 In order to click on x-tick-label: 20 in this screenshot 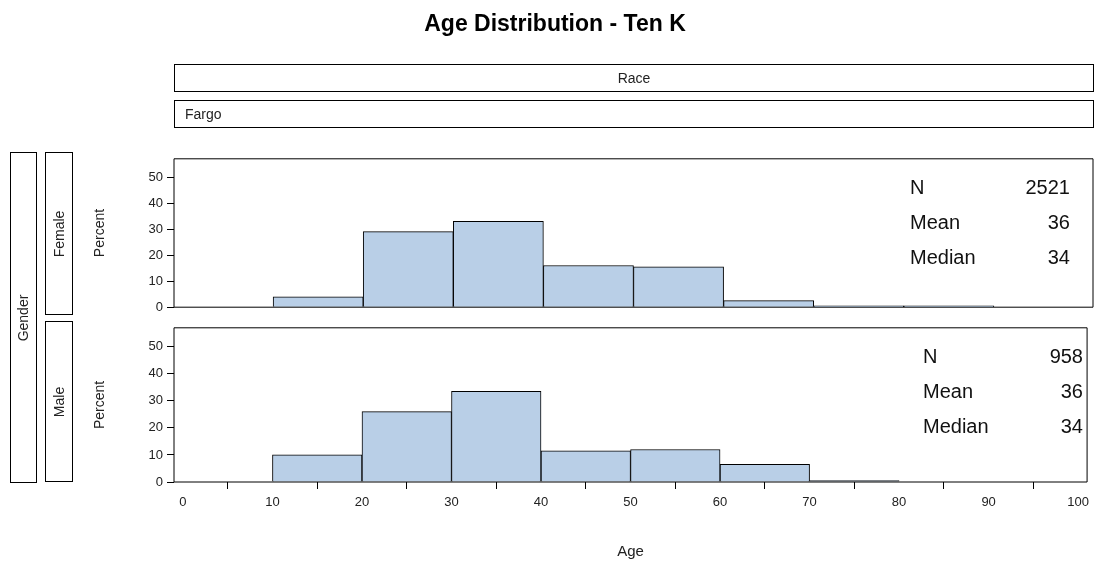, I will do `click(362, 502)`.